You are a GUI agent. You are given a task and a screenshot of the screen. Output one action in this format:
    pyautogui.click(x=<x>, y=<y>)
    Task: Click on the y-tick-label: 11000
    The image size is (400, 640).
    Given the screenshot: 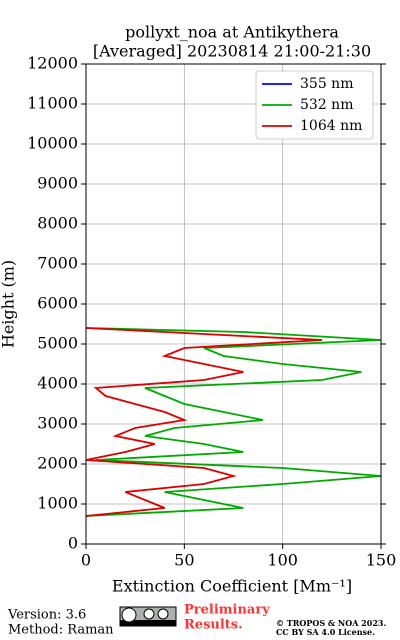 What is the action you would take?
    pyautogui.click(x=52, y=103)
    